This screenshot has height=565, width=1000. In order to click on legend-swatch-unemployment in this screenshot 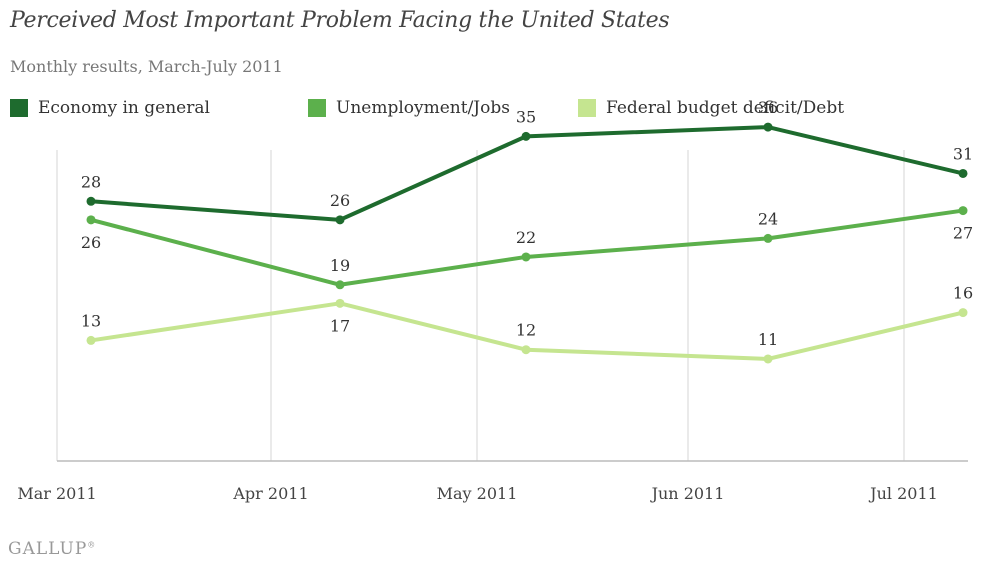, I will do `click(317, 108)`.